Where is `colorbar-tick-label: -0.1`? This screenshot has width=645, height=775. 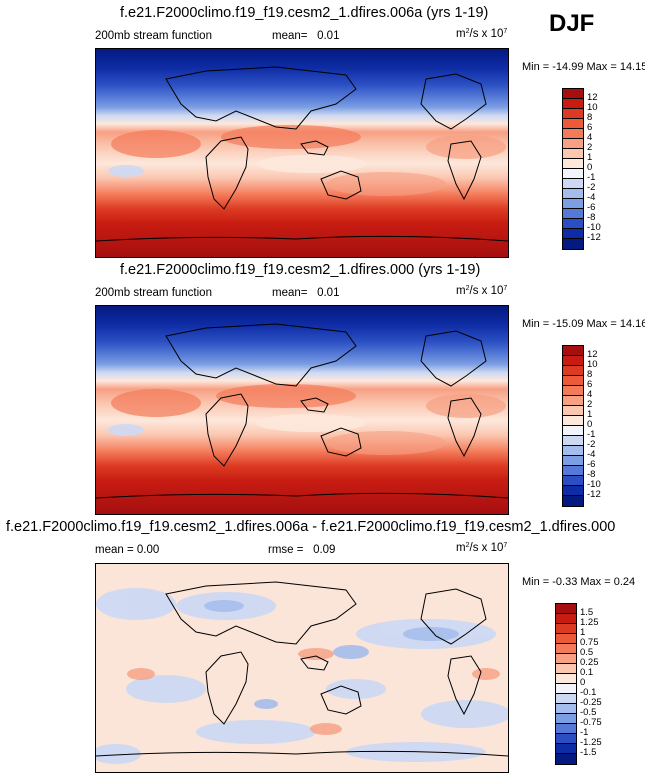
colorbar-tick-label: -0.1 is located at coordinates (588, 692).